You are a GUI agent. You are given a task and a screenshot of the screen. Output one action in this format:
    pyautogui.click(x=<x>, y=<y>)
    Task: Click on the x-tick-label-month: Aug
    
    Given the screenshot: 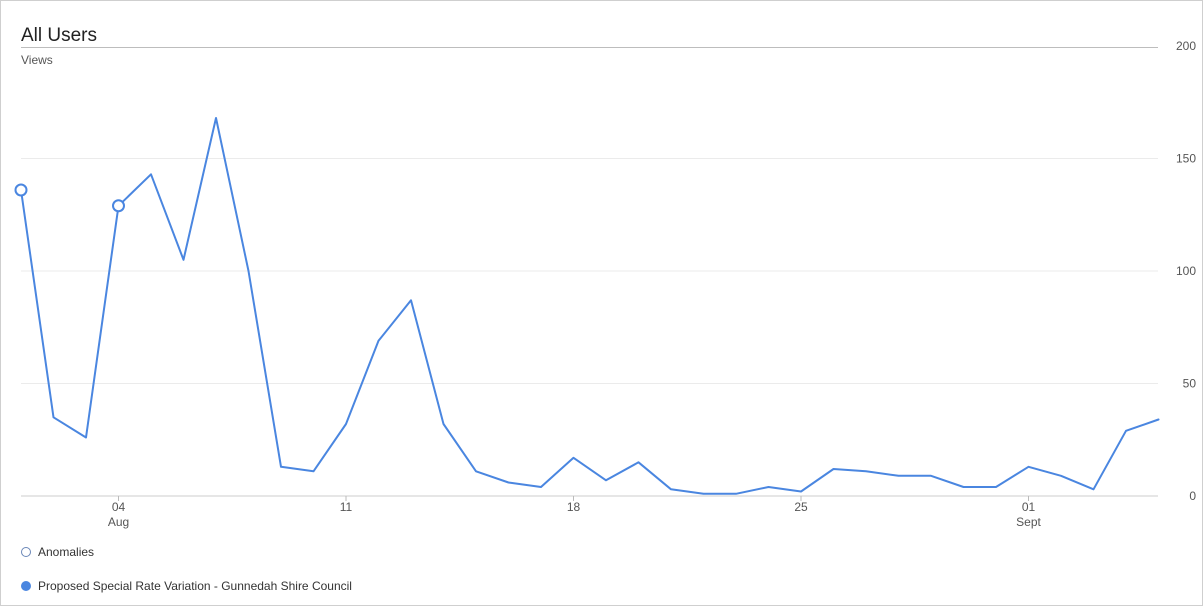 What is the action you would take?
    pyautogui.click(x=118, y=522)
    